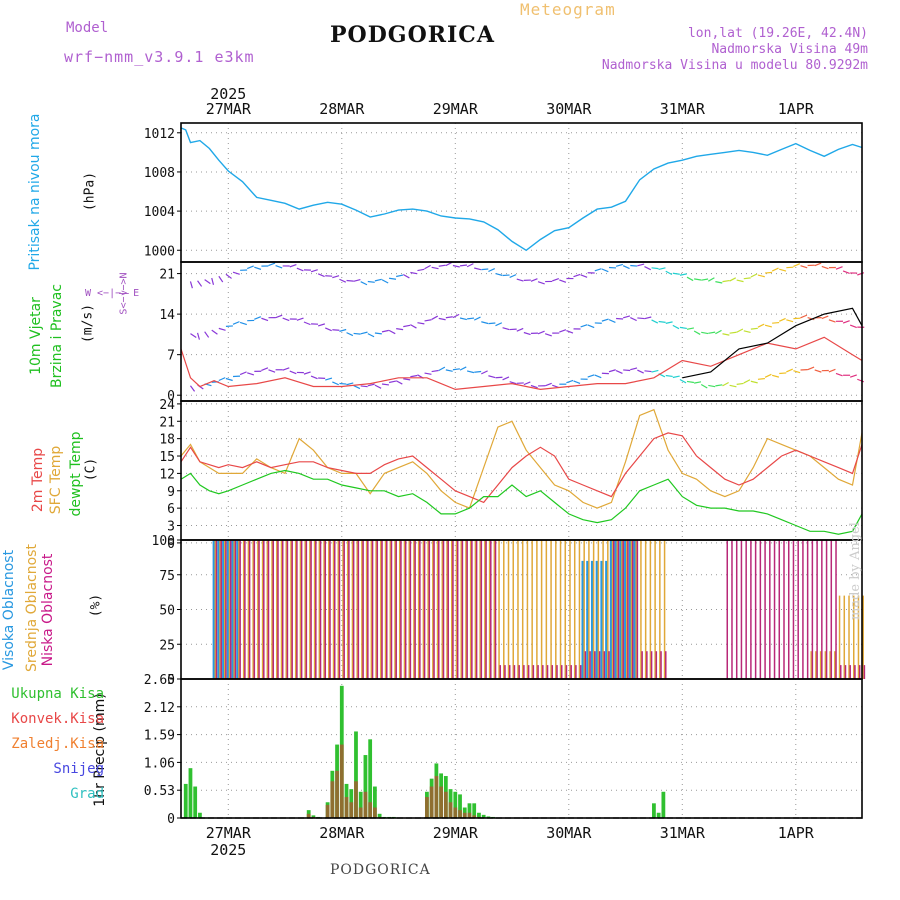 The height and width of the screenshot is (900, 900). I want to click on y-tick-label: 0.53, so click(159, 791).